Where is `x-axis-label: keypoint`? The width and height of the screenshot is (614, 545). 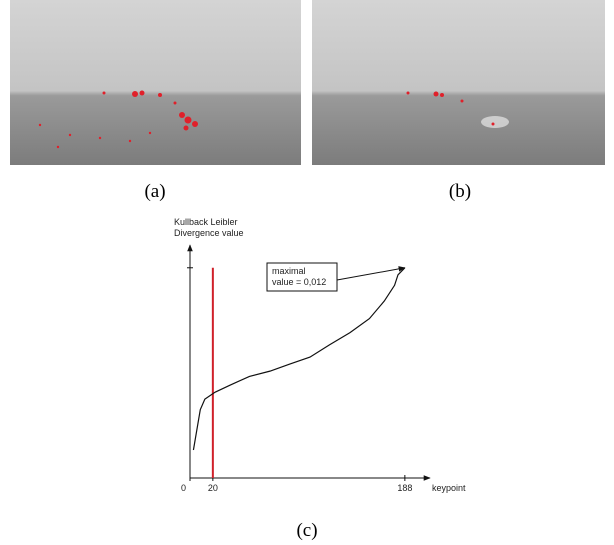
x-axis-label: keypoint is located at coordinates (449, 488).